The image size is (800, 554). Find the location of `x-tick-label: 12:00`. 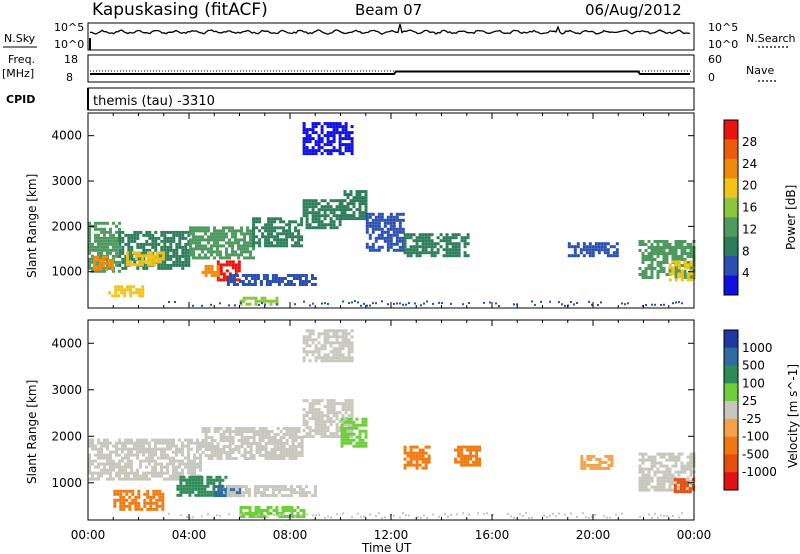

x-tick-label: 12:00 is located at coordinates (391, 535).